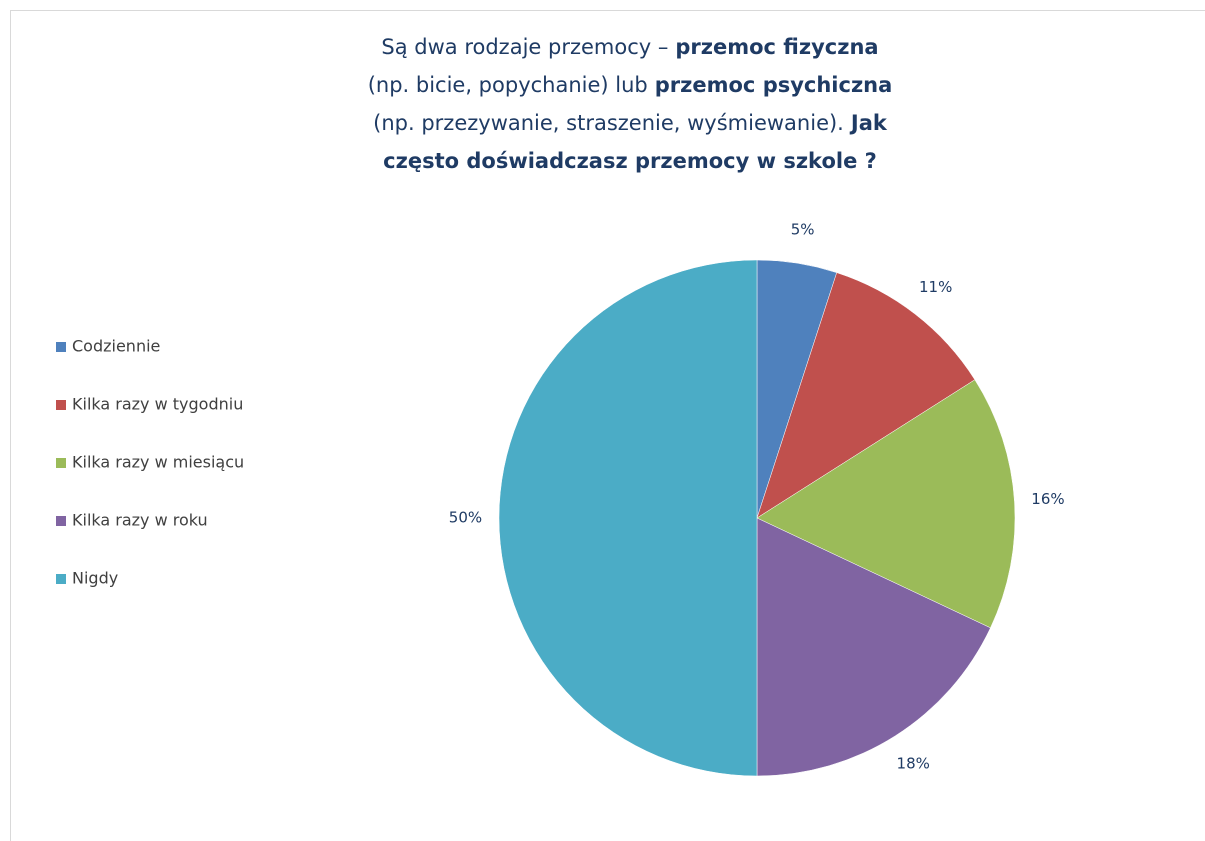 Image resolution: width=1205 pixels, height=841 pixels. What do you see at coordinates (116, 346) in the screenshot?
I see `legend-label: Codziennie` at bounding box center [116, 346].